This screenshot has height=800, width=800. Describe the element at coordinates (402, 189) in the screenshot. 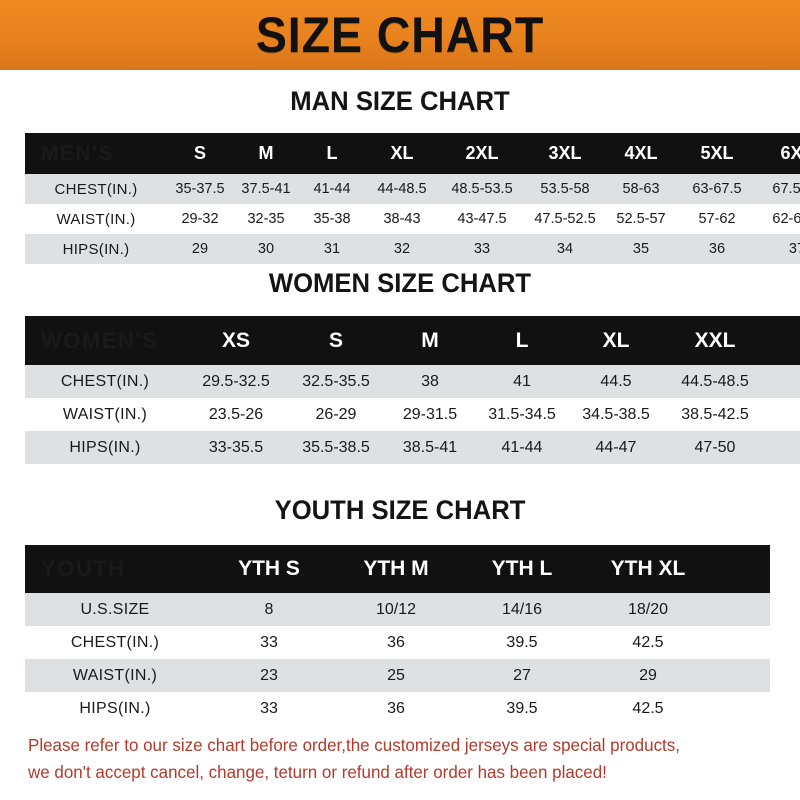

I see `table-cell: 44-48.5` at that location.